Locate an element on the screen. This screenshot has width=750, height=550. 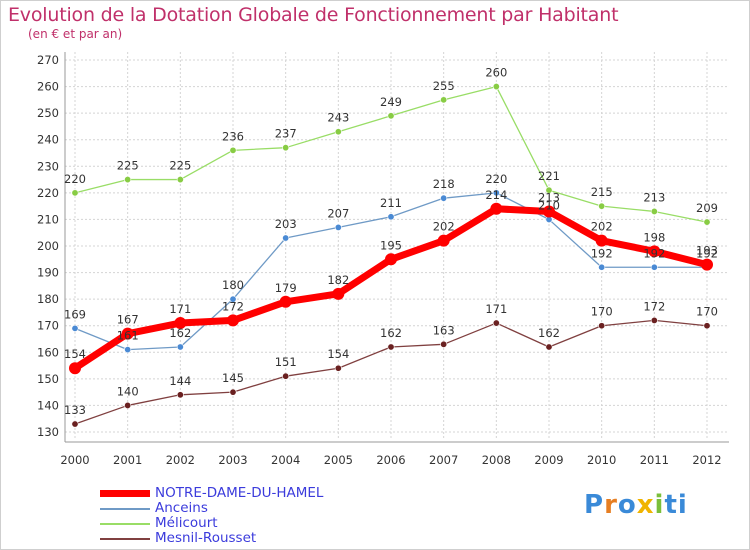
legend-swatch is located at coordinates (125, 539).